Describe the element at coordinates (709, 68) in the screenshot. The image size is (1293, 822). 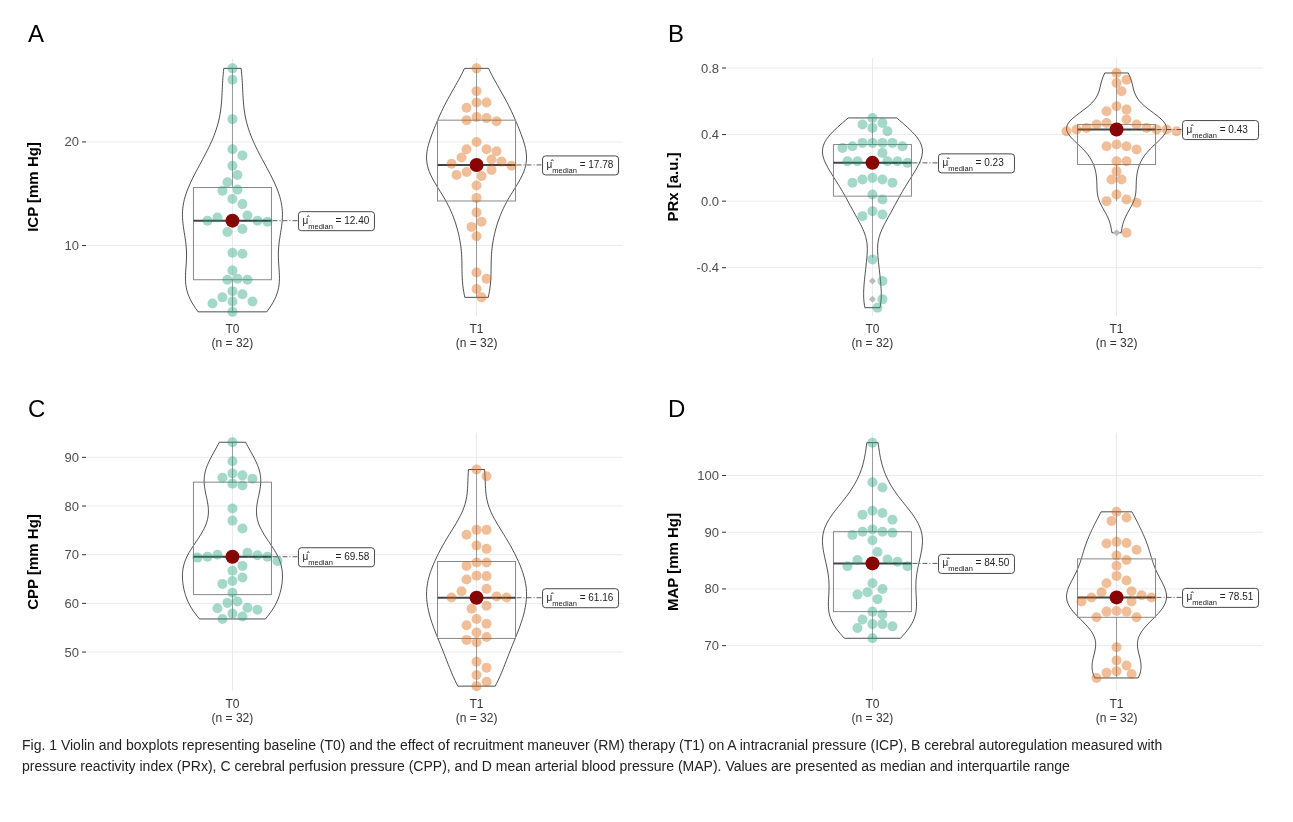
I see `y-tick-label: 0.8` at that location.